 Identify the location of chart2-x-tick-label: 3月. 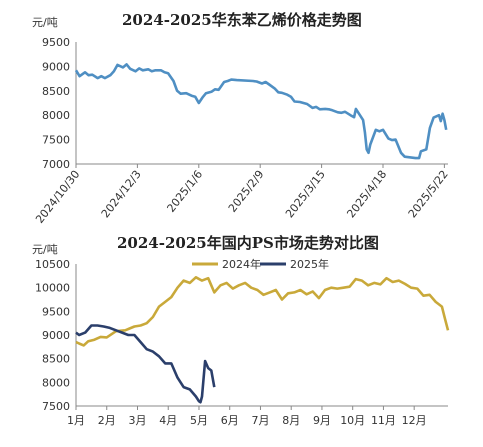
(137, 420).